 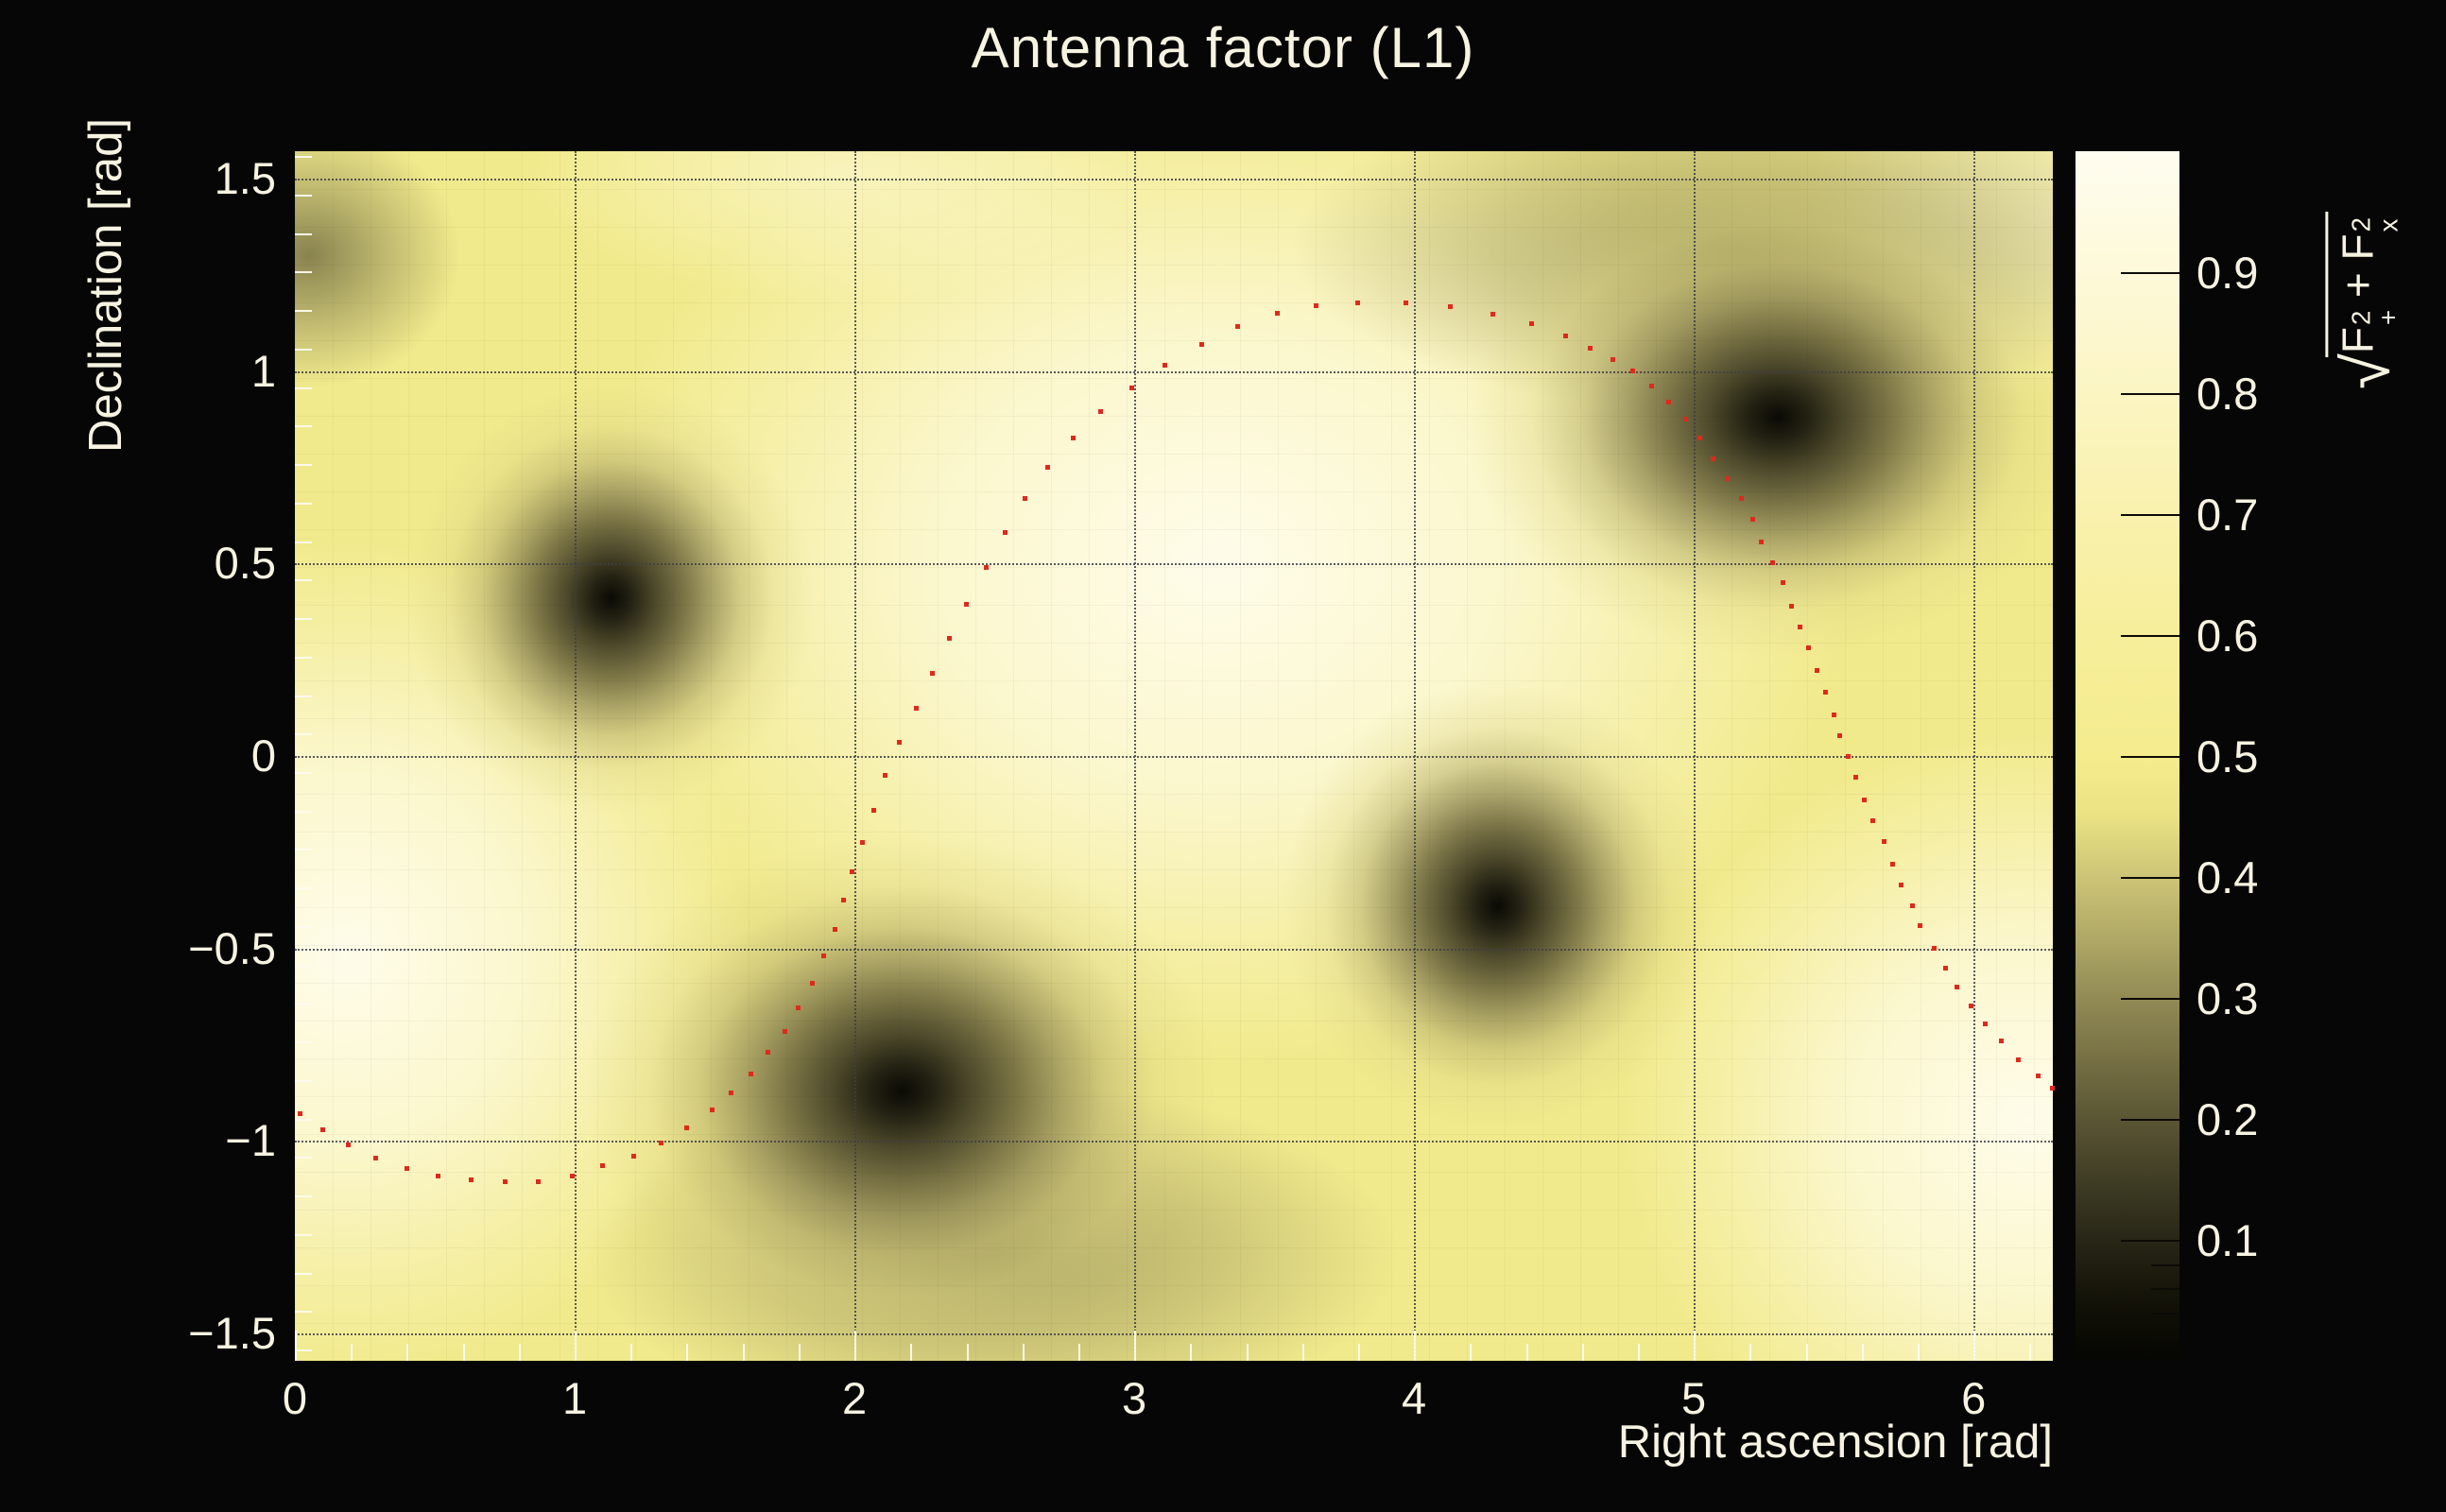 I want to click on x-axis-title: Right ascension [rad], so click(x=1835, y=1442).